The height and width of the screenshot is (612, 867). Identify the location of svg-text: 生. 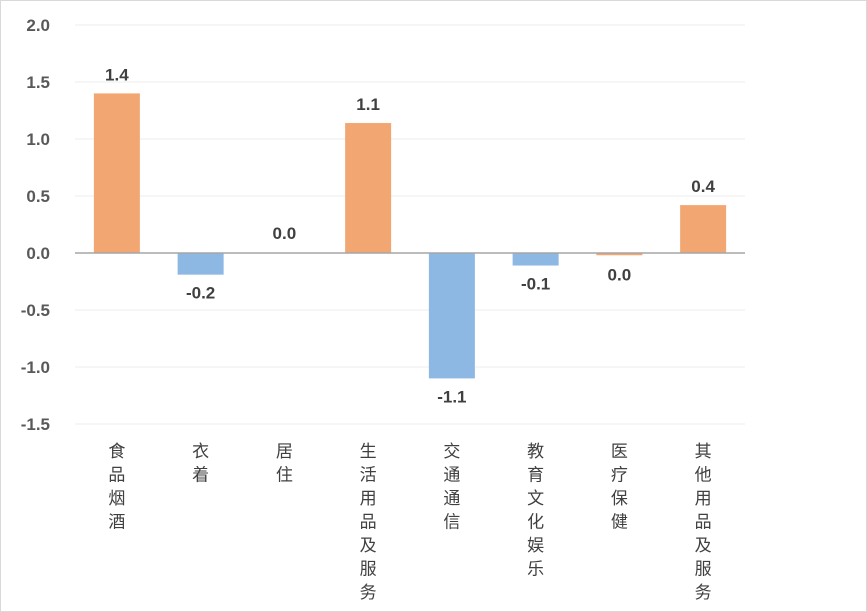
(368, 452).